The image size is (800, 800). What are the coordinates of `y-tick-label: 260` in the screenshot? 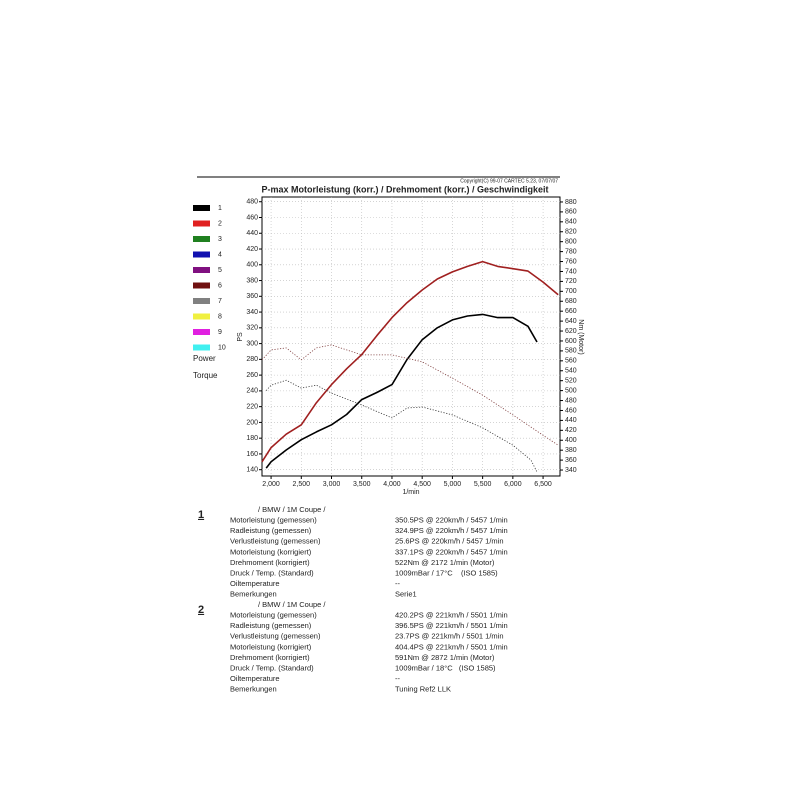 It's located at (252, 375).